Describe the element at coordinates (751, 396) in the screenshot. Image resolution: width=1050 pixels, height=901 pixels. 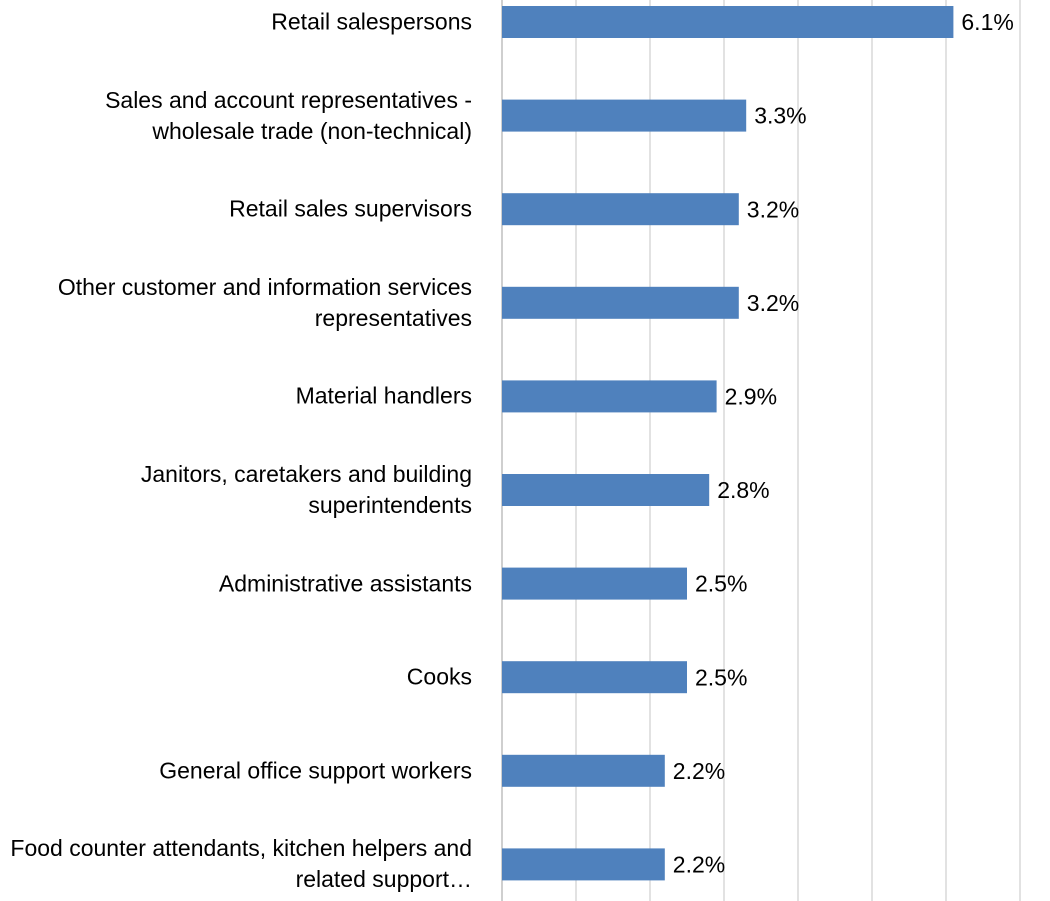
I see `value-label: 2.9%` at that location.